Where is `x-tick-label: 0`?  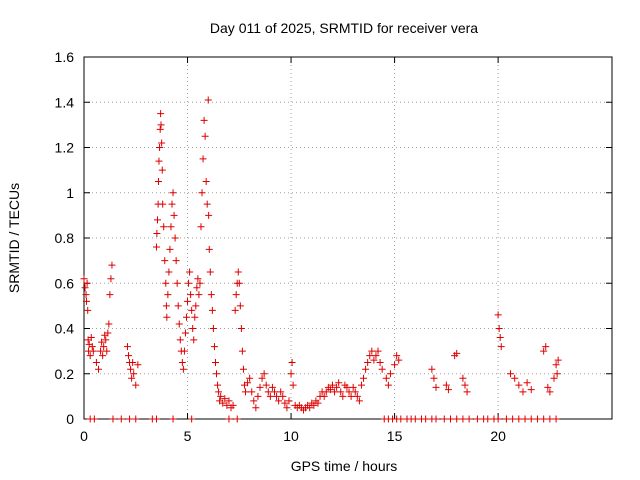 x-tick-label: 0 is located at coordinates (84, 436).